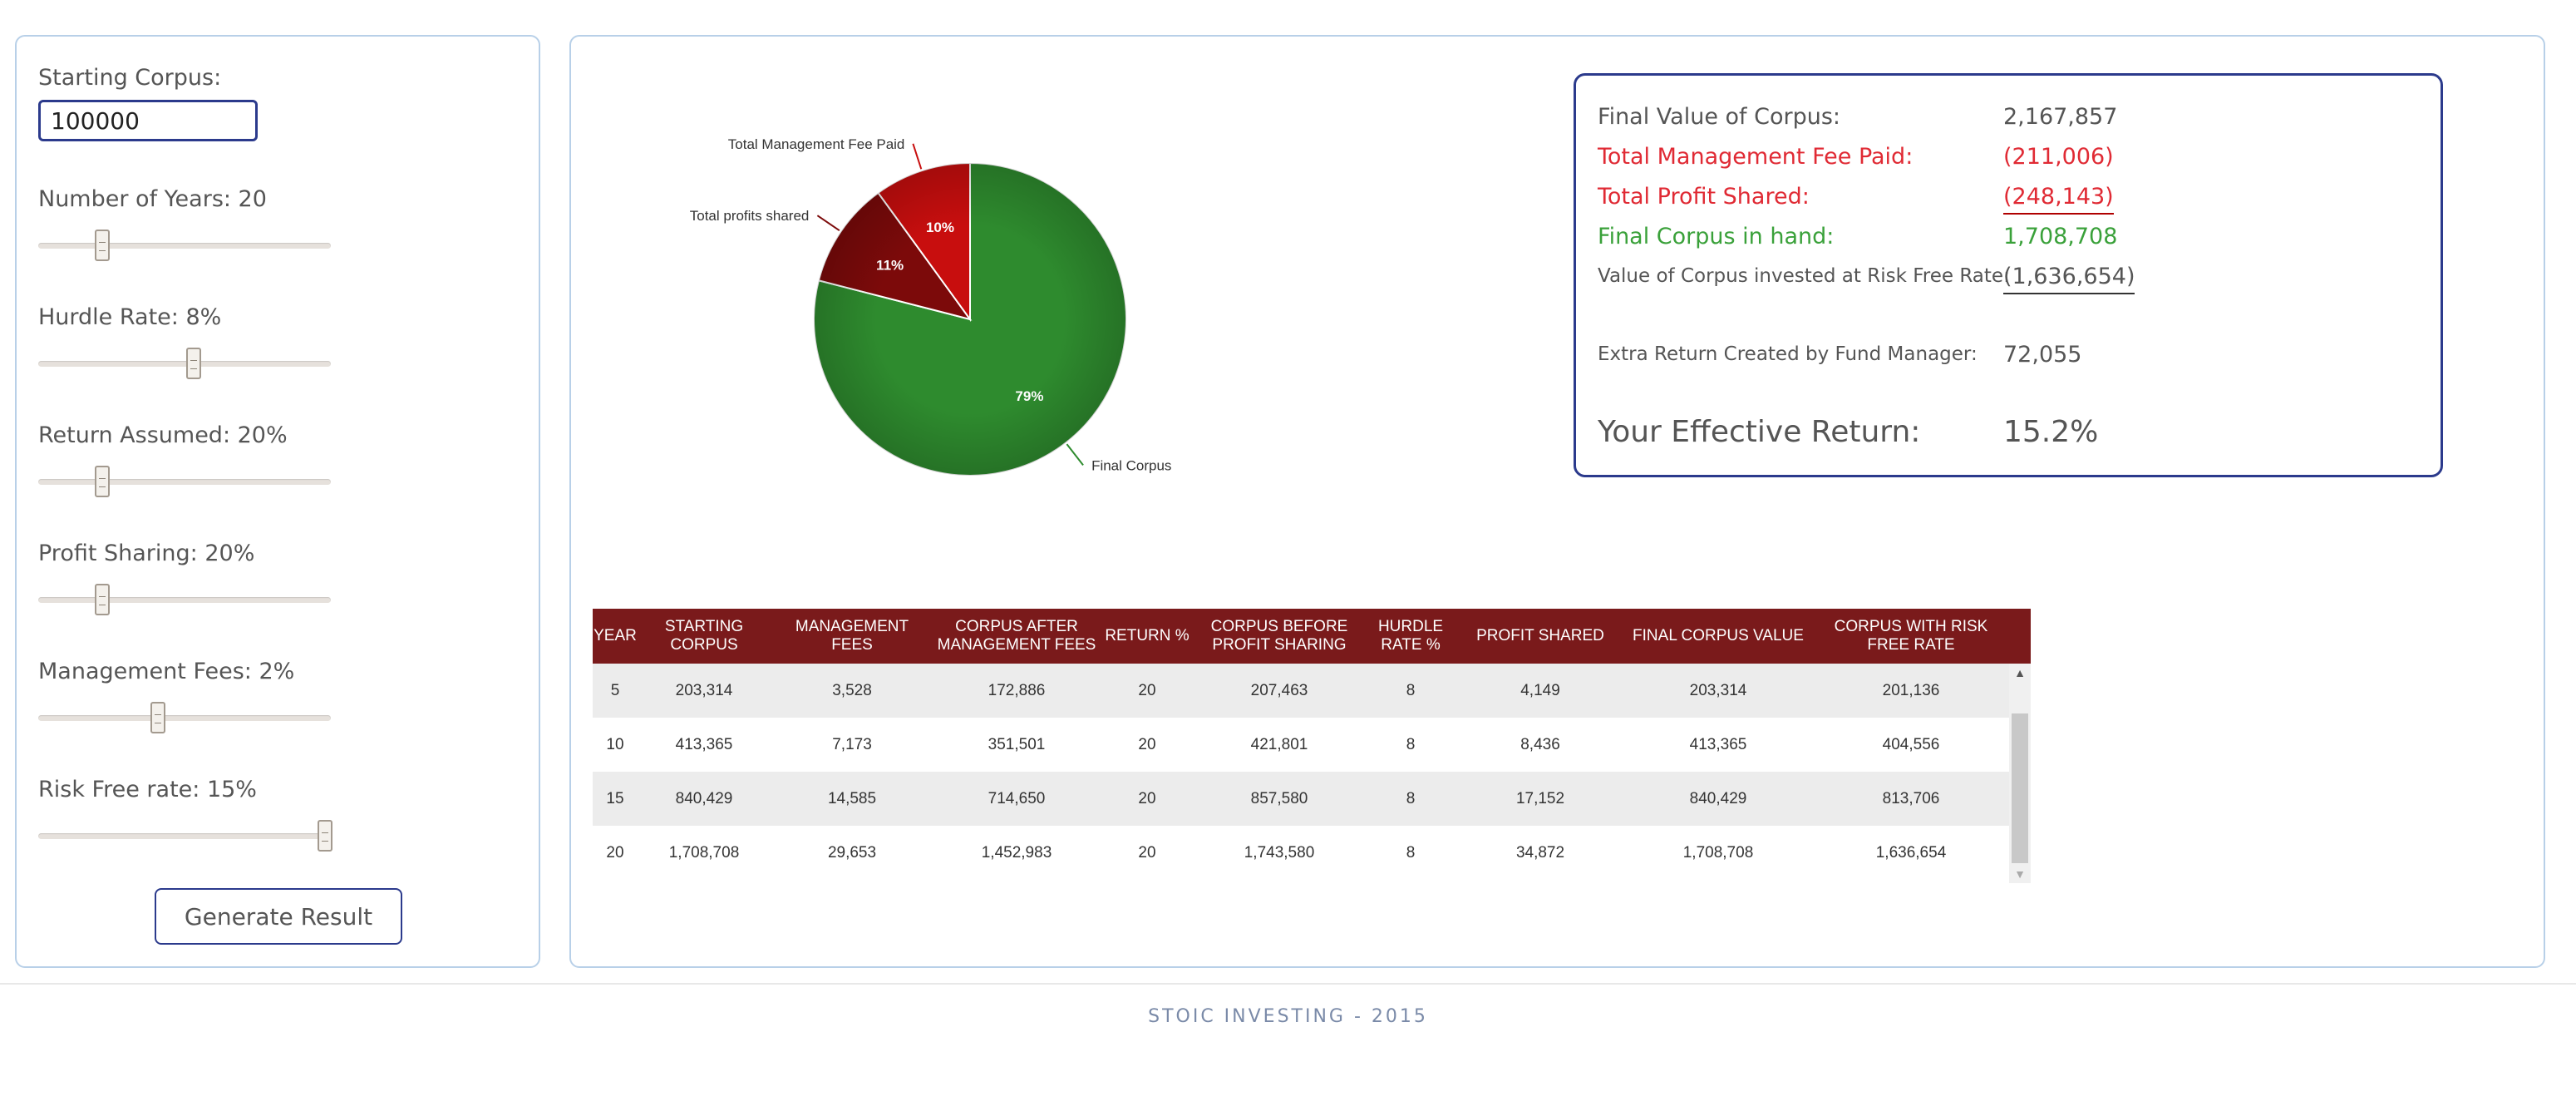  I want to click on table-cell: 203,314, so click(704, 690).